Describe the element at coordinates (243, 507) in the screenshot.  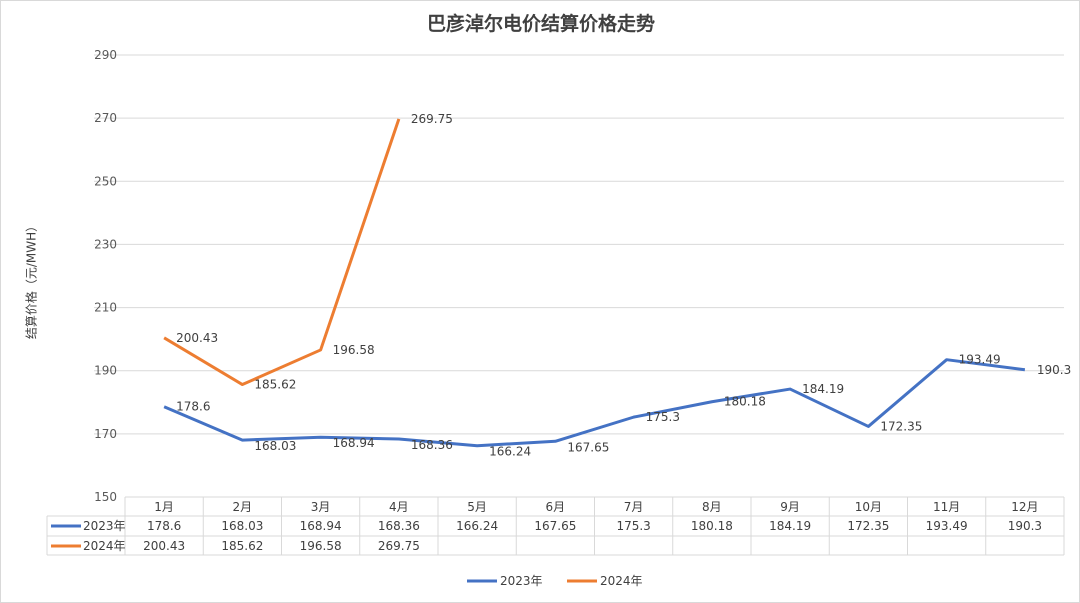
I see `x-tick-label: 2月` at that location.